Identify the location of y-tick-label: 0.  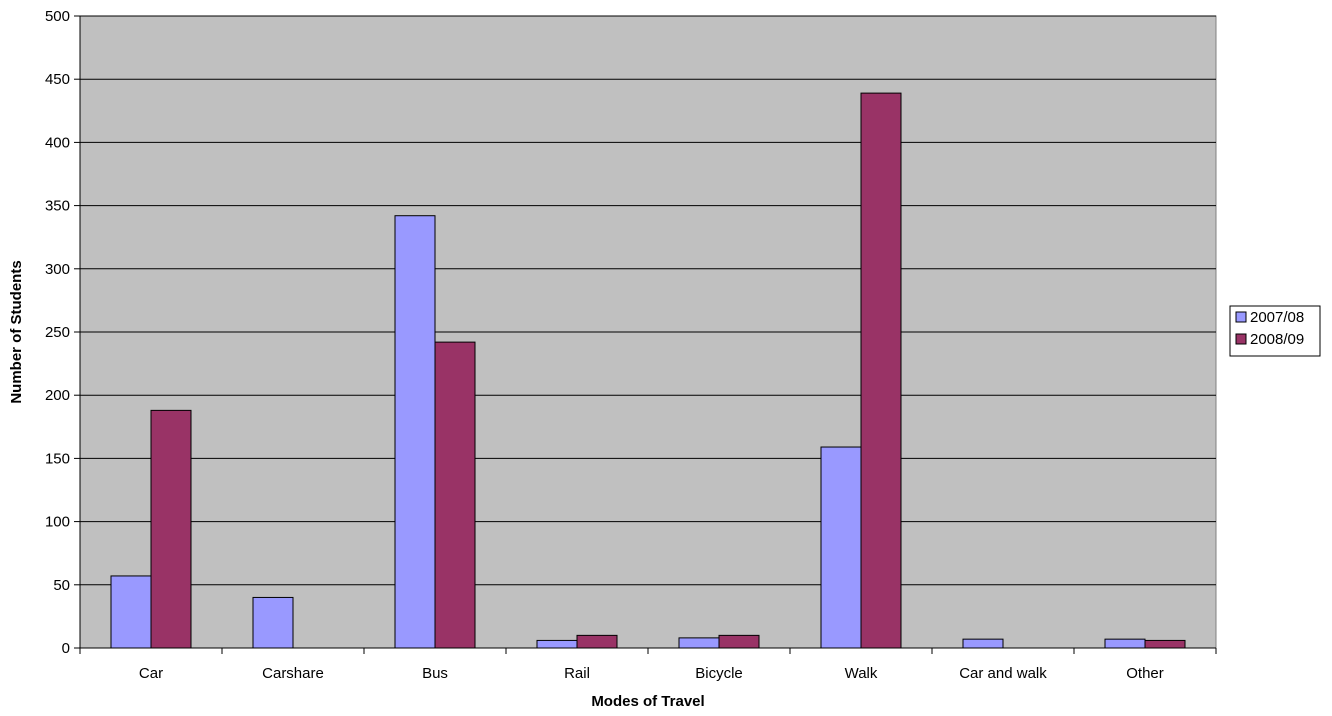
(66, 648).